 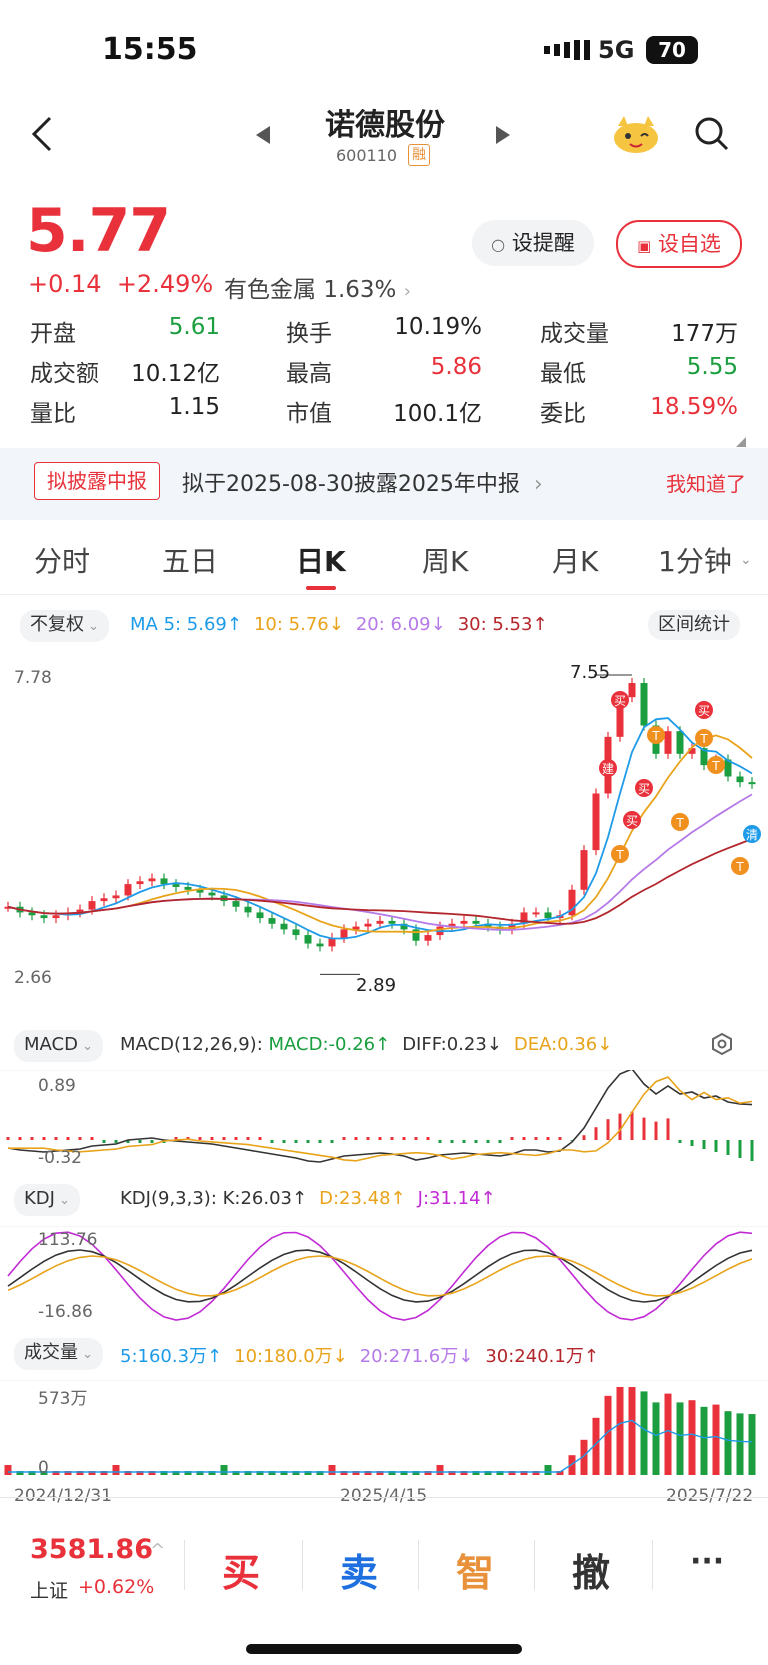 I want to click on kdj-selector: KDJ ⌄, so click(x=47, y=1200).